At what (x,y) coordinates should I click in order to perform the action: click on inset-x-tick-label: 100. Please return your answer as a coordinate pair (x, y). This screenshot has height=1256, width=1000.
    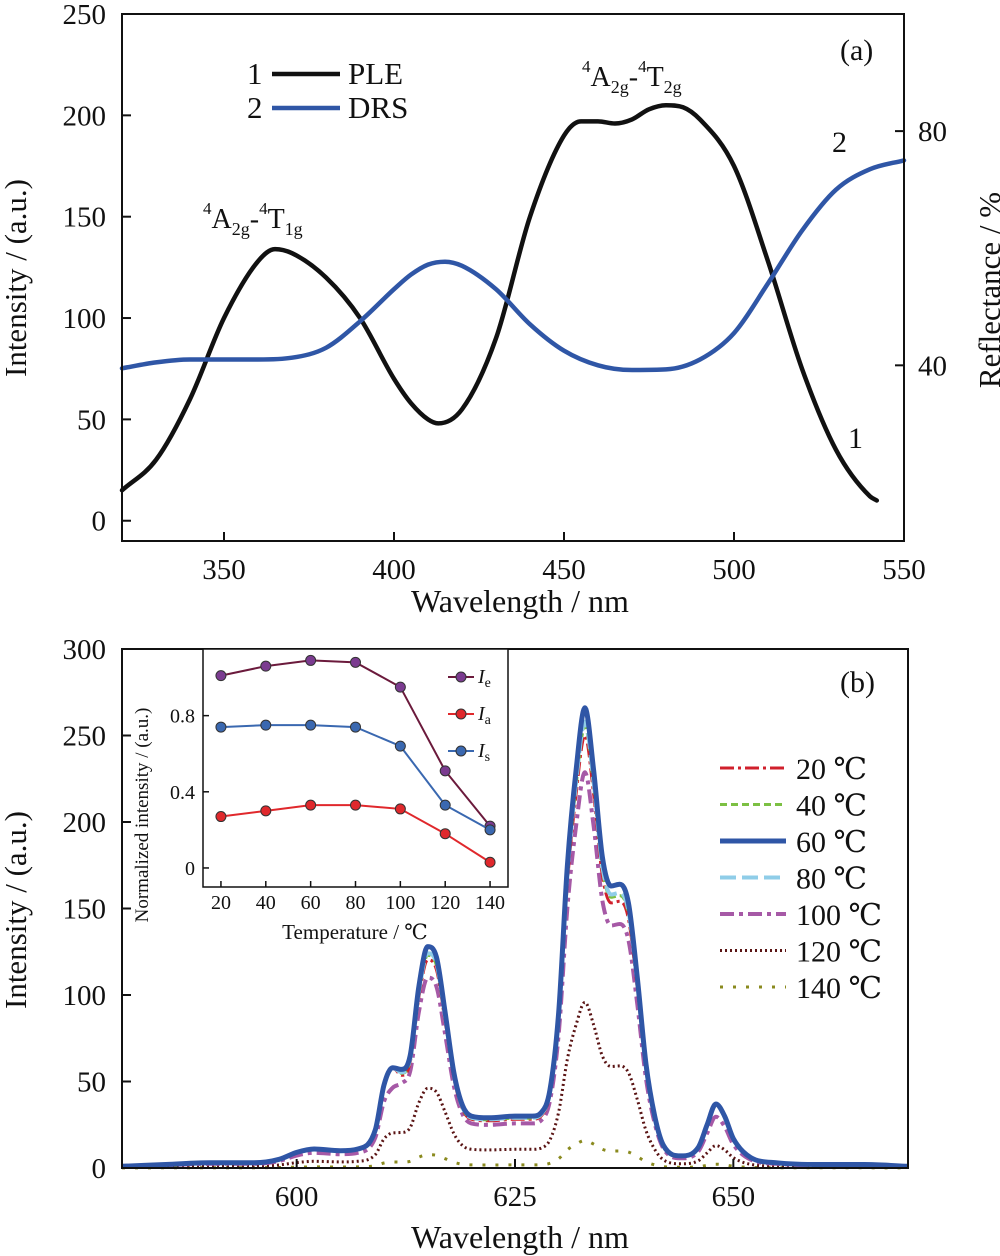
    Looking at the image, I should click on (400, 903).